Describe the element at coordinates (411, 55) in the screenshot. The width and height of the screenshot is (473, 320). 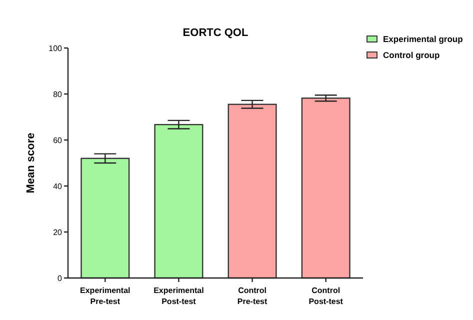
I see `legend-label: Control group` at that location.